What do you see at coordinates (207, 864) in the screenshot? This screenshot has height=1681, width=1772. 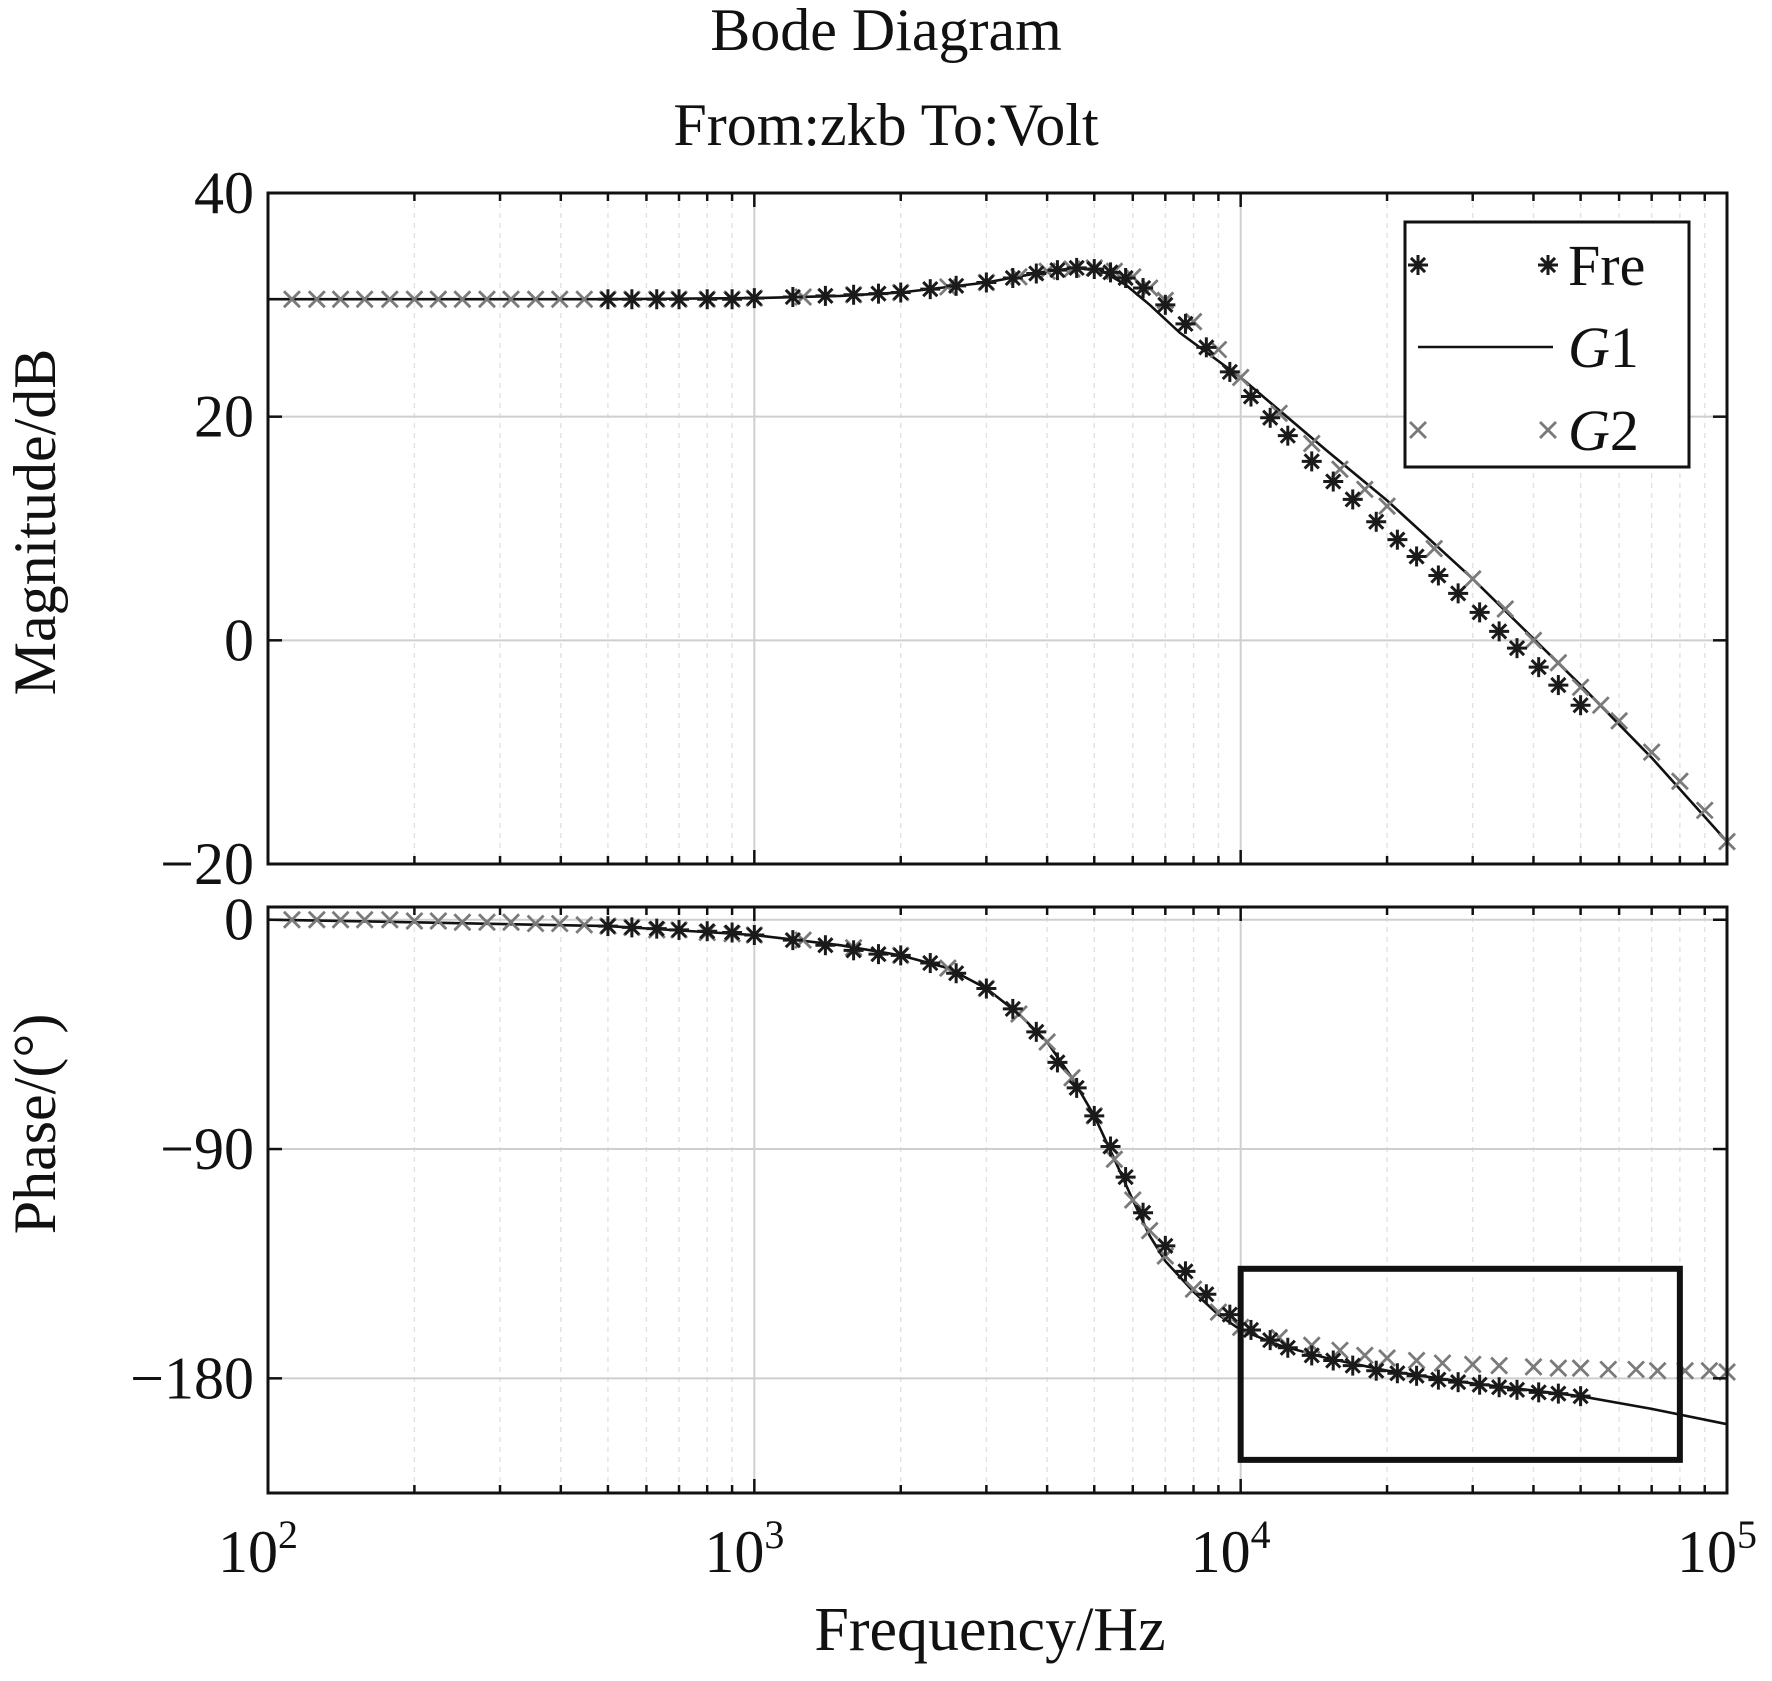 I see `y-tick-label: −20` at bounding box center [207, 864].